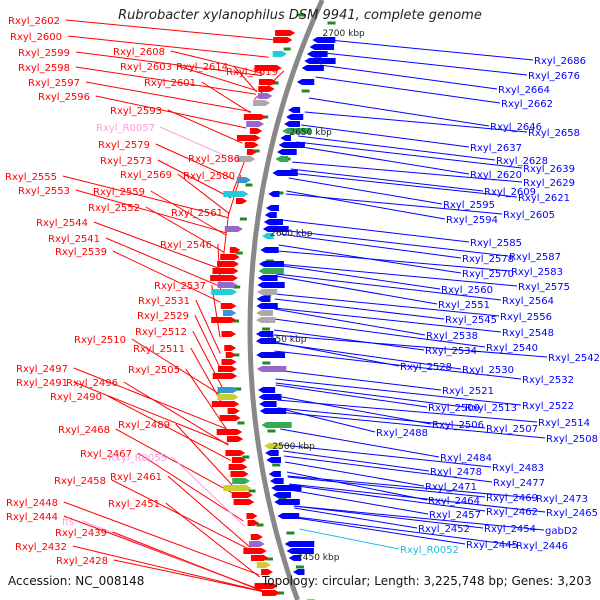 The height and width of the screenshot is (600, 600). Describe the element at coordinates (554, 133) in the screenshot. I see `gene-label-right: Rxyl_2658` at that location.